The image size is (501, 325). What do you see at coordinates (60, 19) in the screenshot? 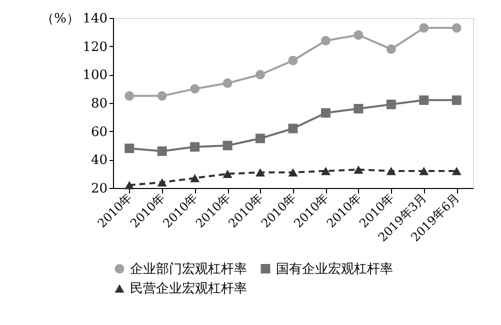
I see `y-axis-title: （%）` at bounding box center [60, 19].